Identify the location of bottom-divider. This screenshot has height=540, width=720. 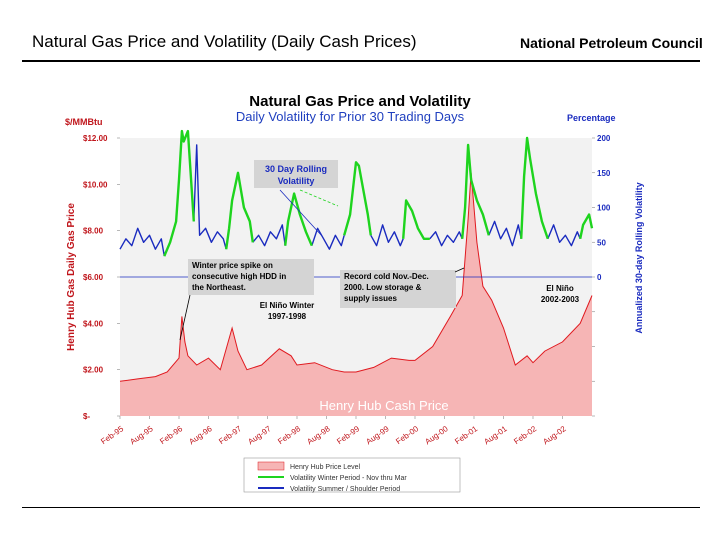
(361, 507).